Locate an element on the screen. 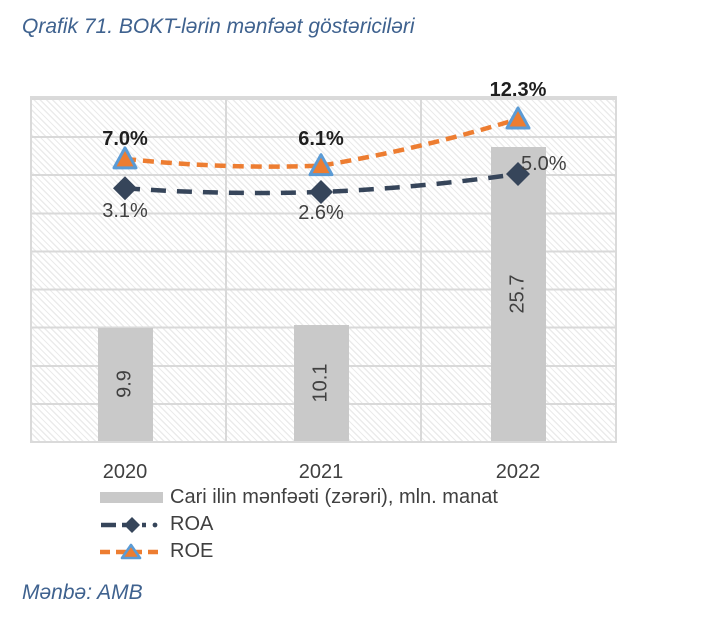 This screenshot has width=721, height=630. roa-value-label: 3.1% is located at coordinates (125, 211).